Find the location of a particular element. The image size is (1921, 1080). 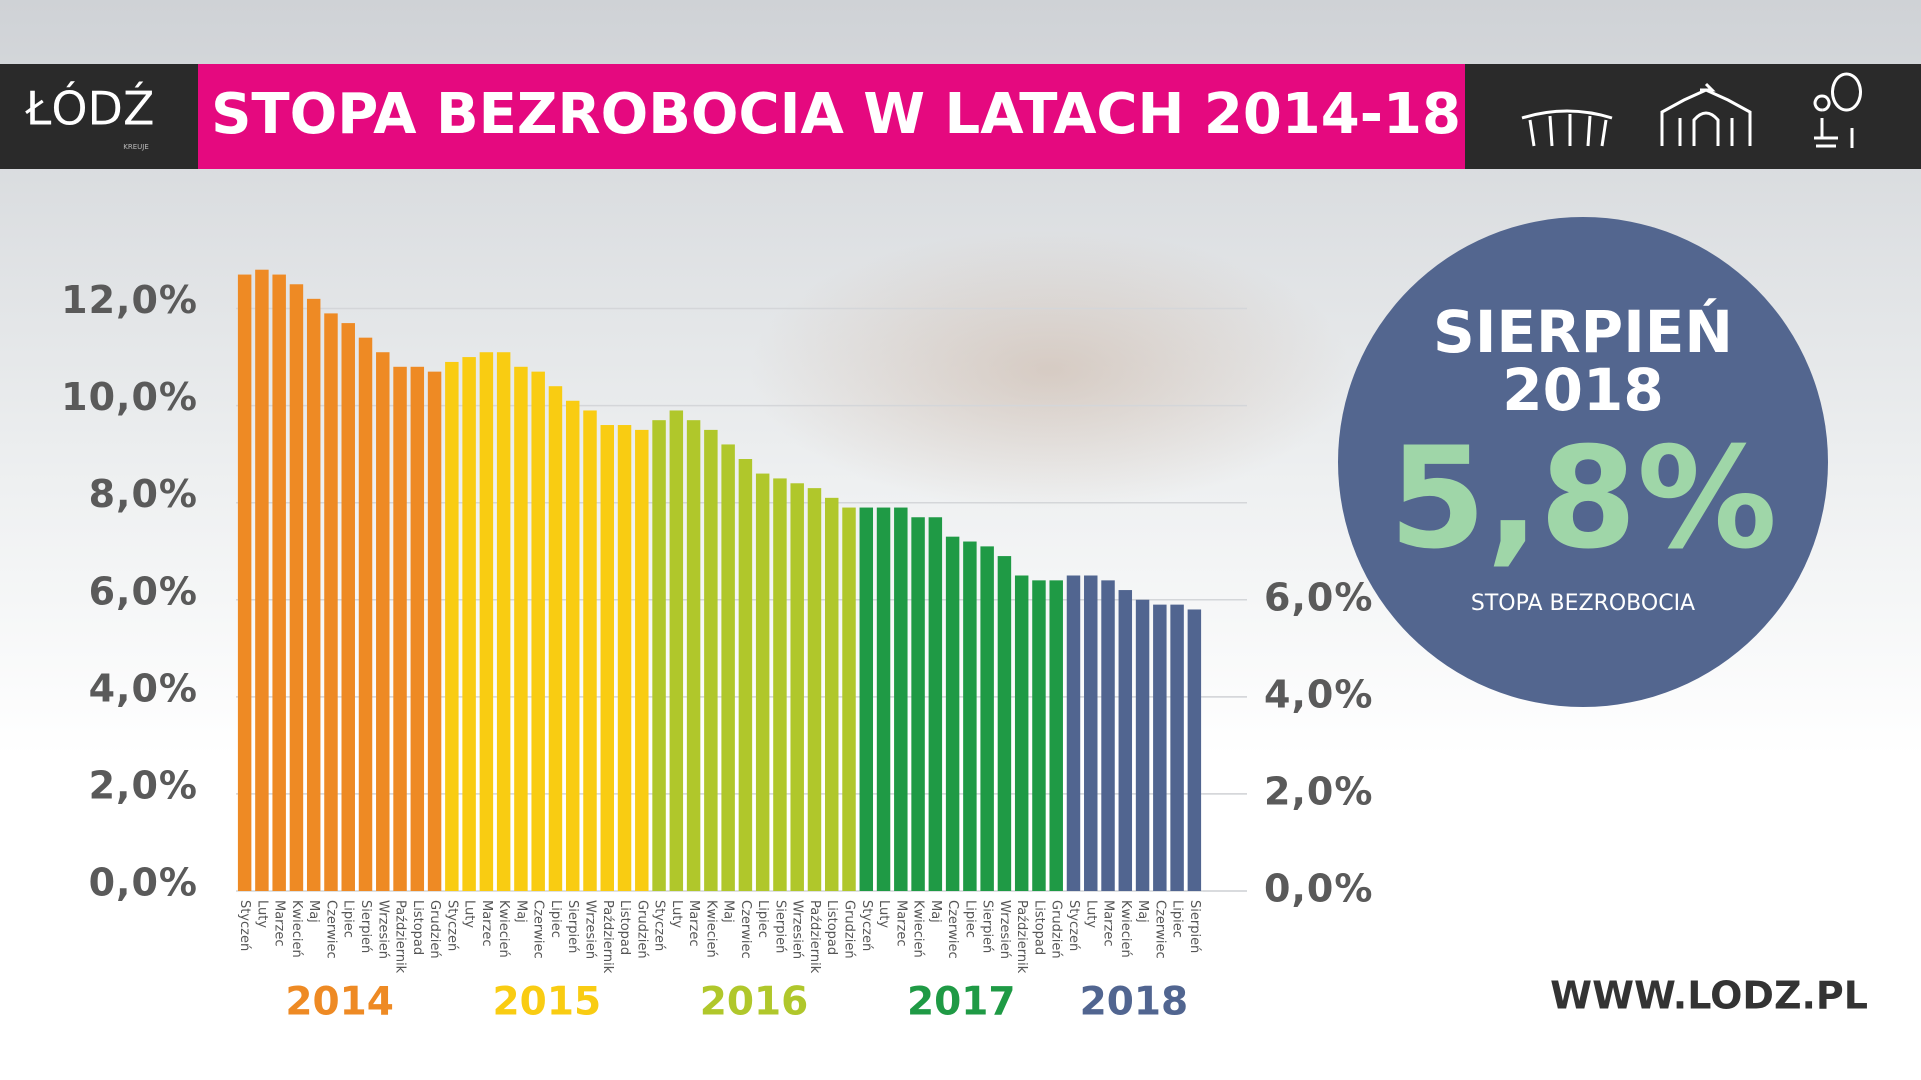

legend-label: 2018 is located at coordinates (1134, 1002).